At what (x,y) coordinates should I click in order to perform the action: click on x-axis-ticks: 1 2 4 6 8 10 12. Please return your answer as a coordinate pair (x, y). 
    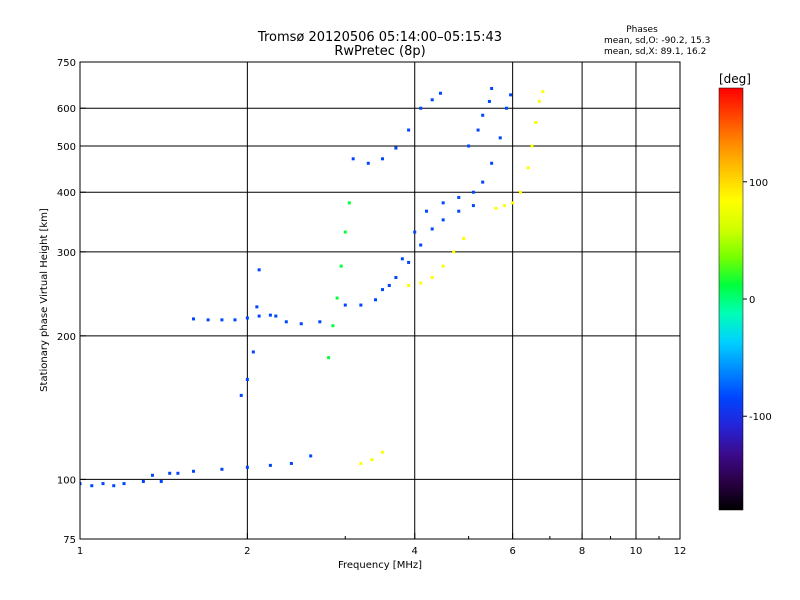
    Looking at the image, I should click on (382, 545).